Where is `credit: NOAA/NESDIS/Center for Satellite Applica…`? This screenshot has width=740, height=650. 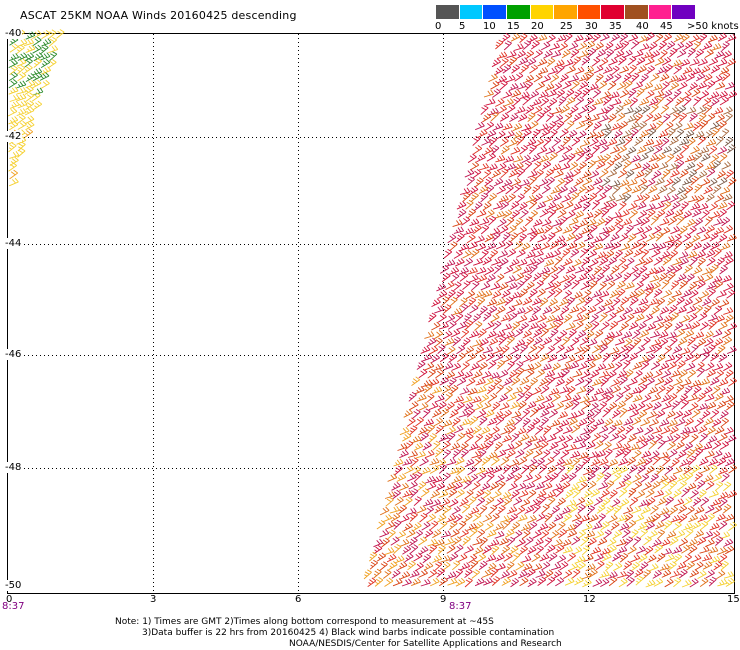 credit: NOAA/NESDIS/Center for Satellite Applica… is located at coordinates (425, 644).